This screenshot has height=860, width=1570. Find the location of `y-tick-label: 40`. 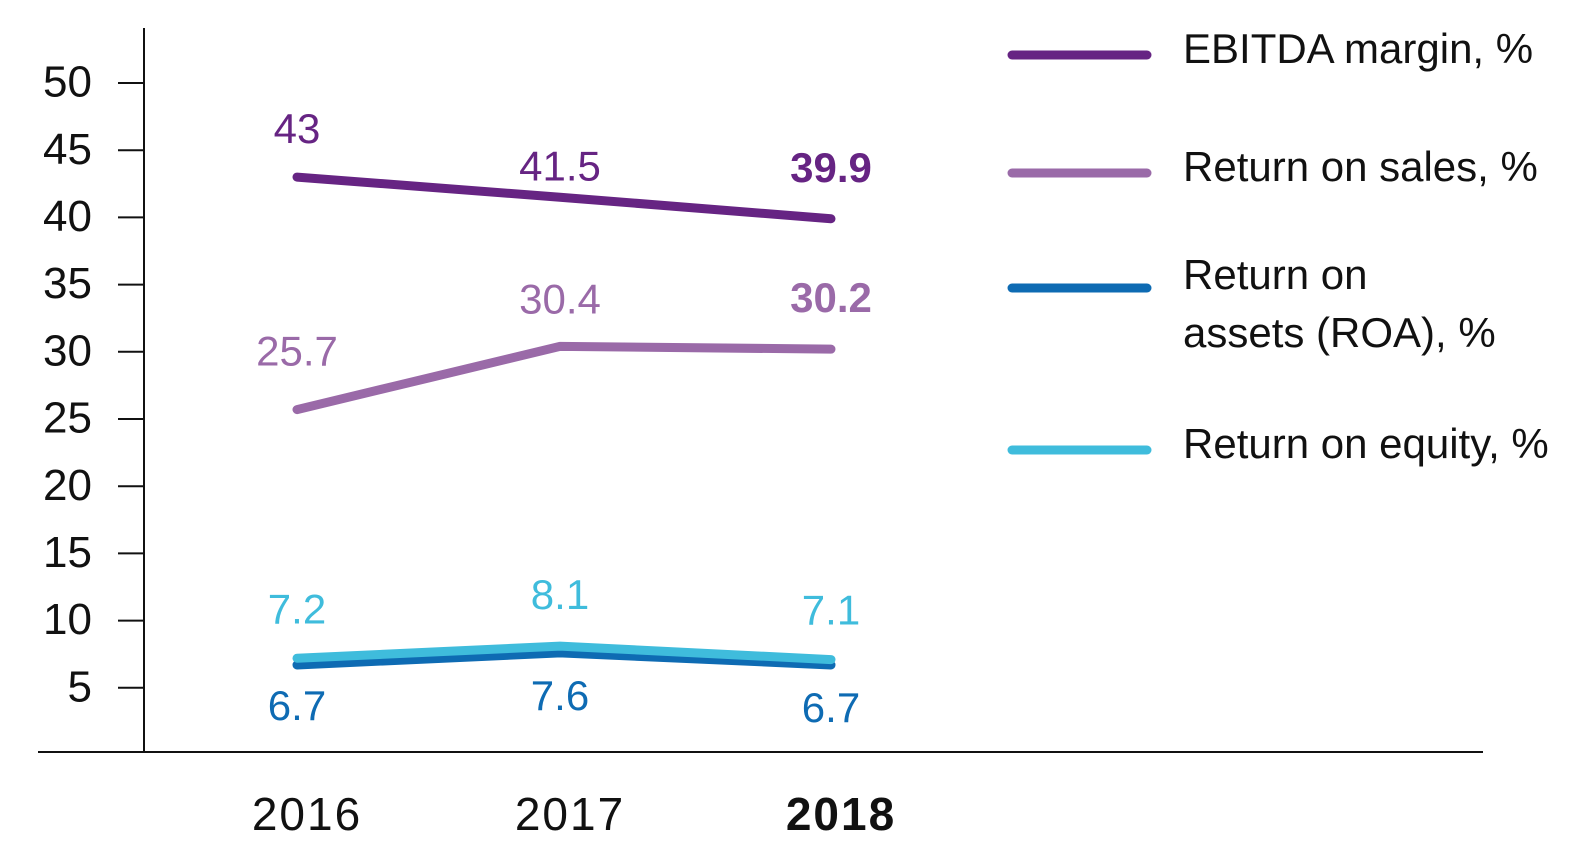

y-tick-label: 40 is located at coordinates (67, 216).